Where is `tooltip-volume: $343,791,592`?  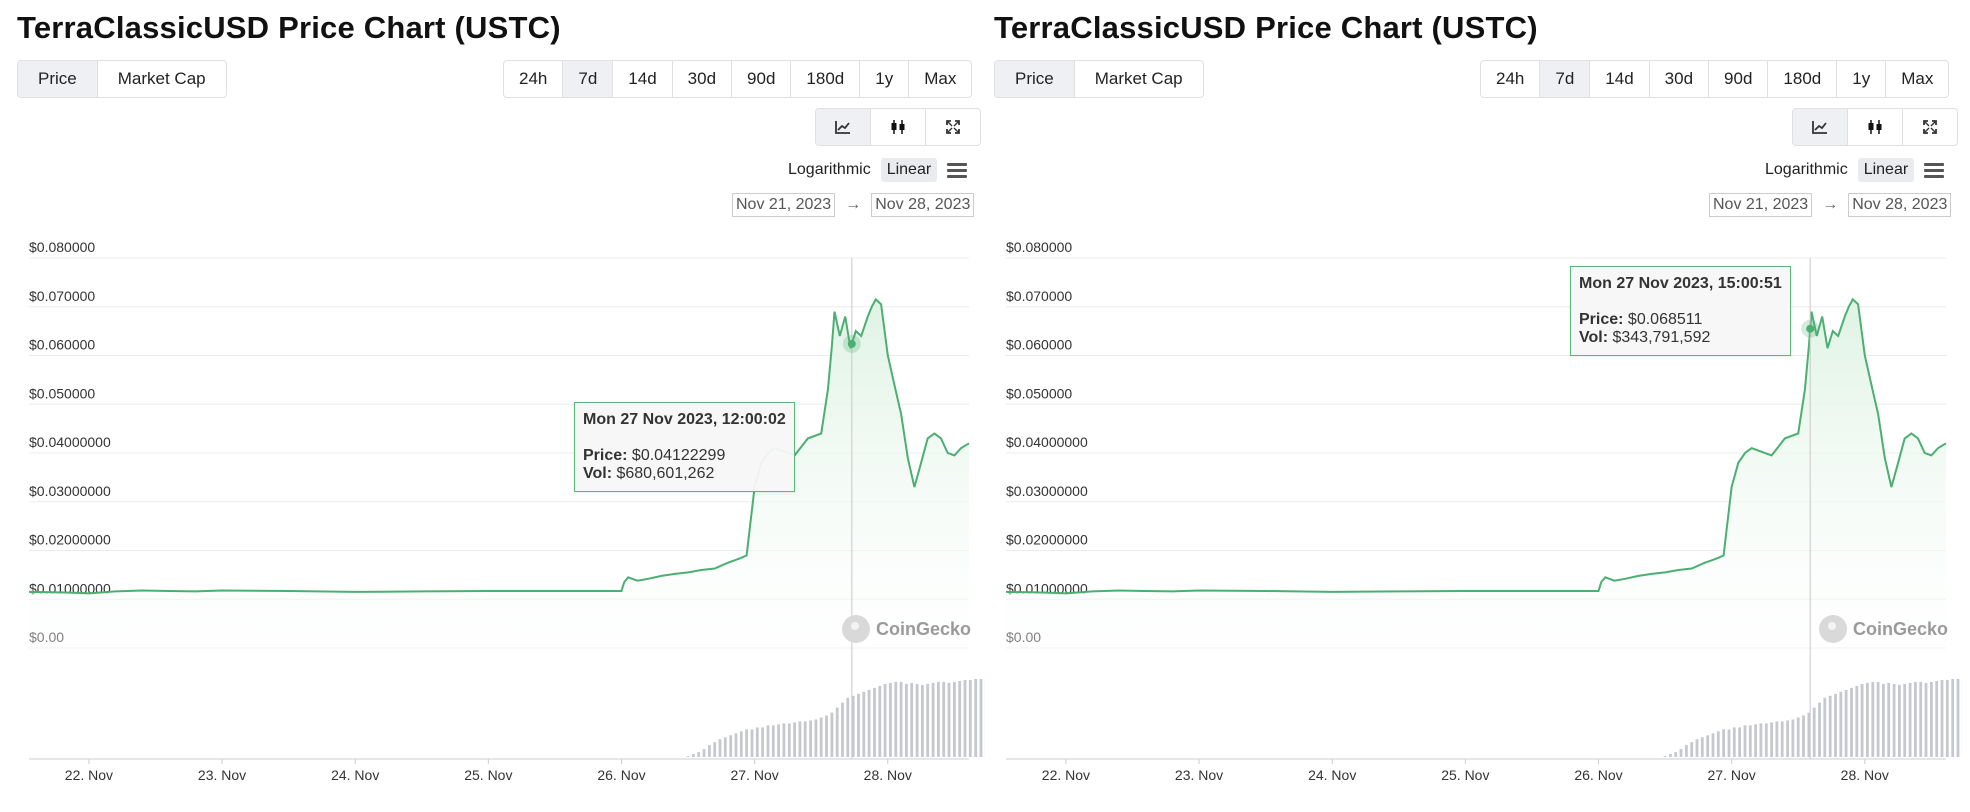
tooltip-volume: $343,791,592 is located at coordinates (1661, 337).